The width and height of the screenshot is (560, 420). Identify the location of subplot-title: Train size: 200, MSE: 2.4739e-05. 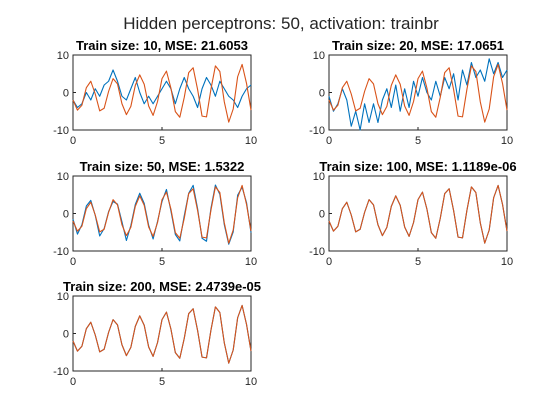
(162, 286).